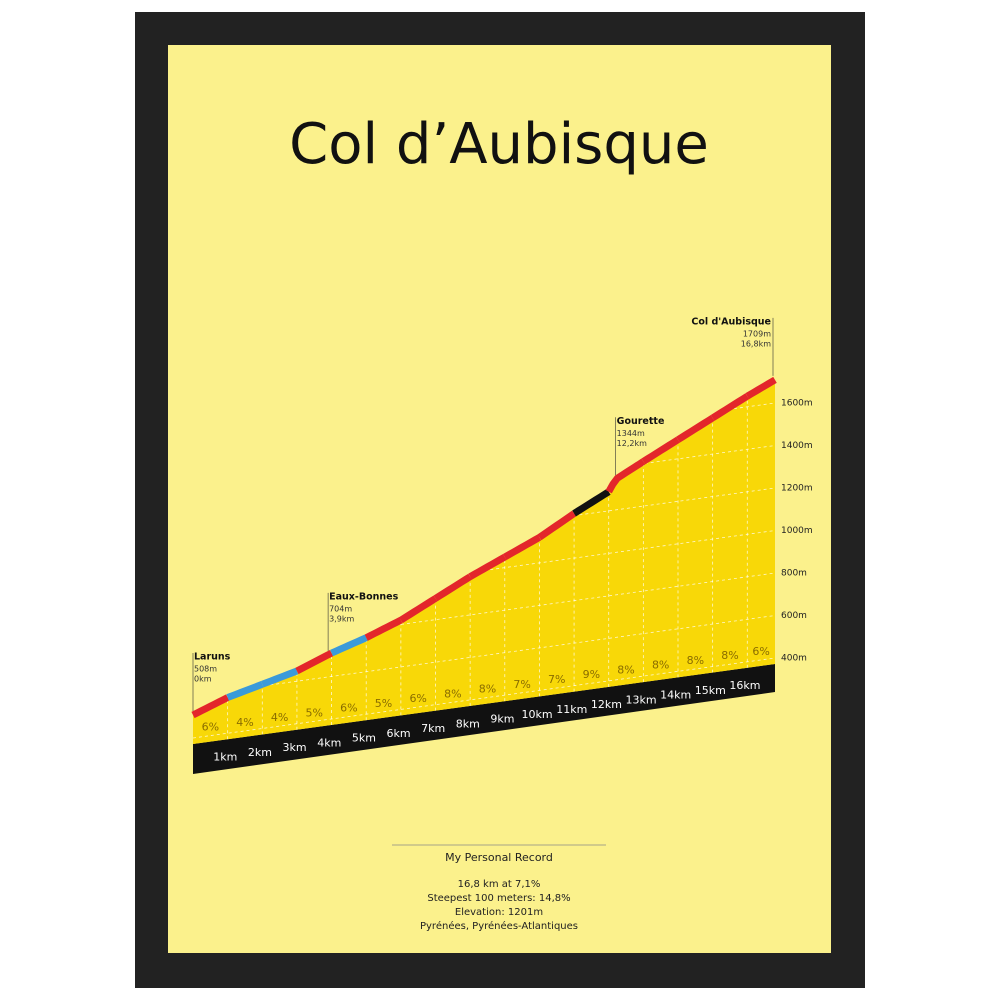 Image resolution: width=1000 pixels, height=1000 pixels. I want to click on x-tick-label: 16km, so click(744, 685).